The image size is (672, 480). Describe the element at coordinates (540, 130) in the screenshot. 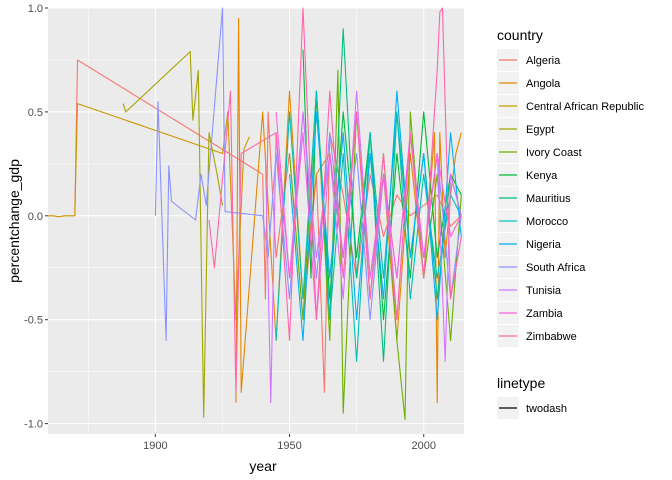

I see `legend-label-egypt: Egypt` at that location.